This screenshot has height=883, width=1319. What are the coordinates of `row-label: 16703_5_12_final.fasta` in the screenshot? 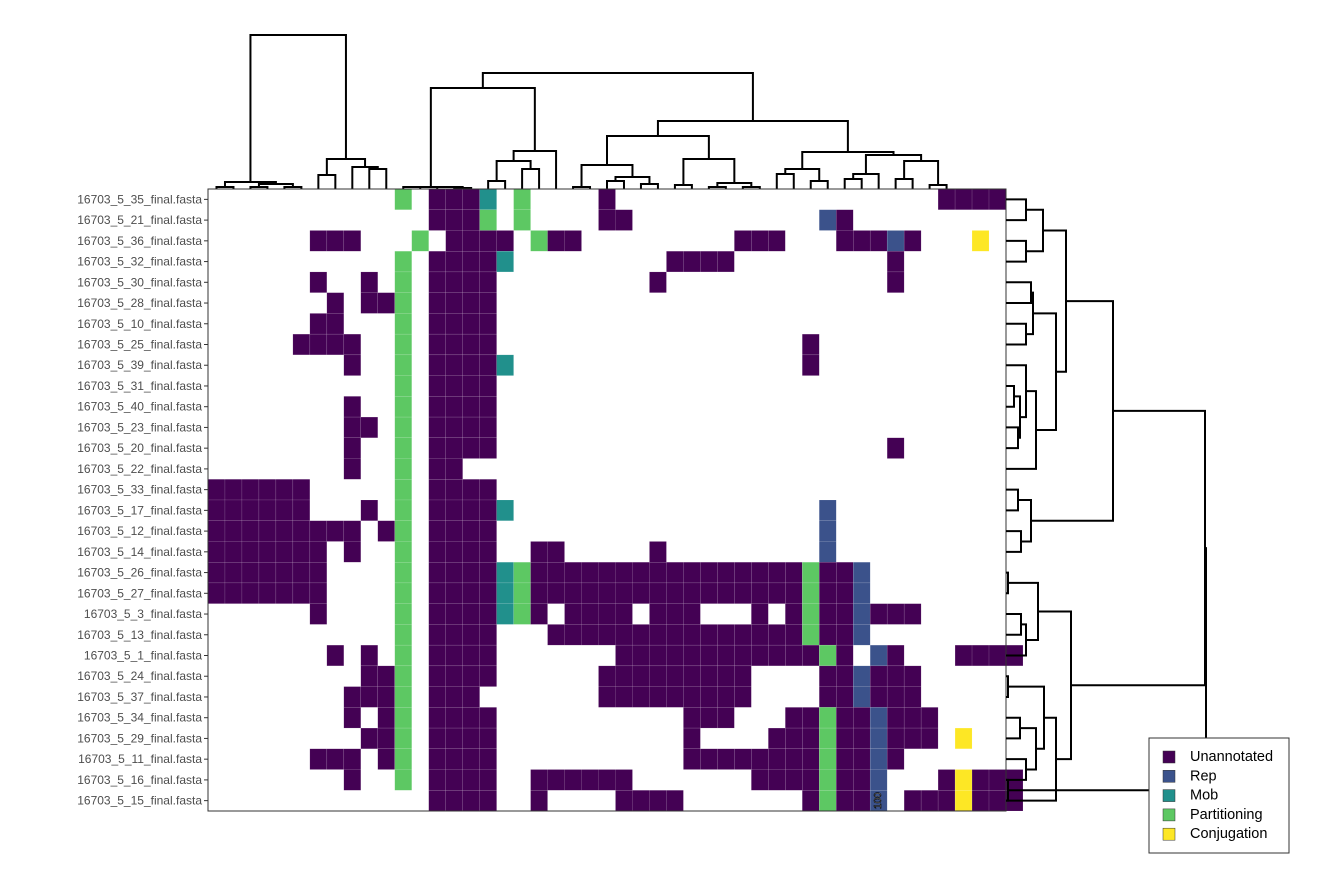 It's located at (139, 531).